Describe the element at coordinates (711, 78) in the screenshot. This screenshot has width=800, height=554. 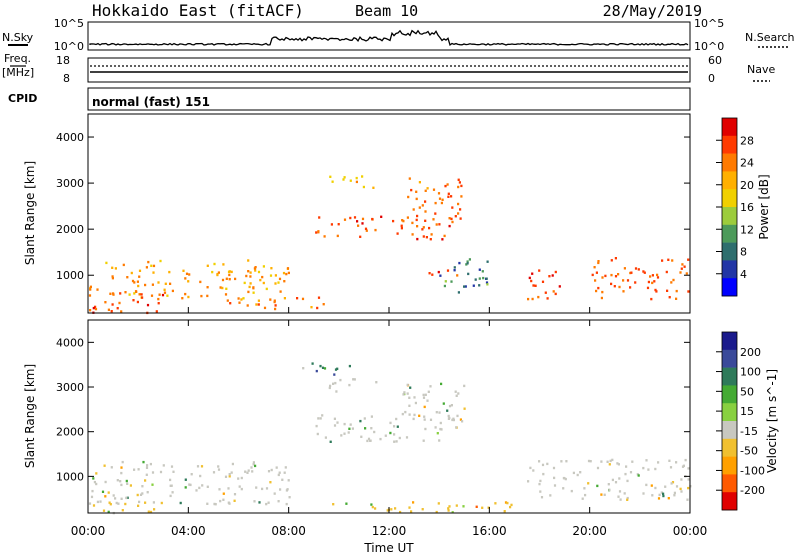
I see `nave-tick-bottom: 0` at that location.